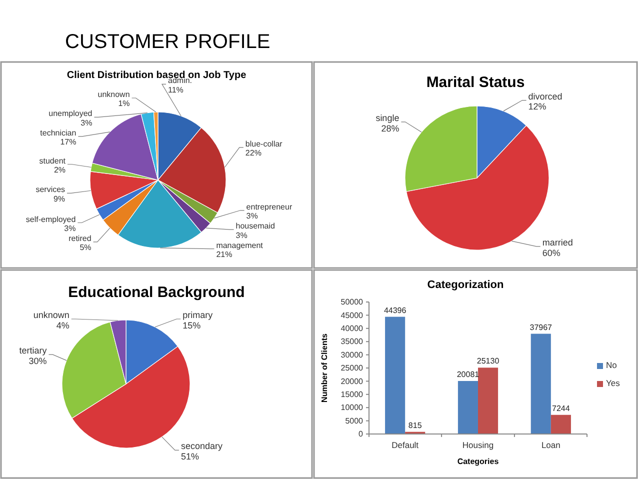  Describe the element at coordinates (264, 143) in the screenshot. I see `slice-label: blue-collar` at that location.